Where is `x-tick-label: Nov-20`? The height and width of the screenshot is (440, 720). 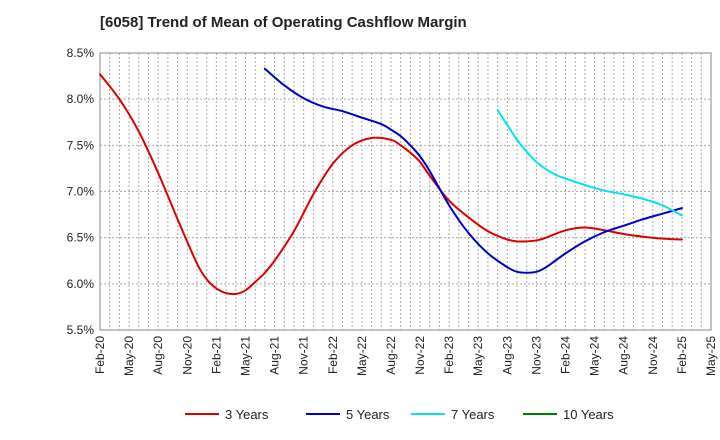 x-tick-label: Nov-20 is located at coordinates (187, 355).